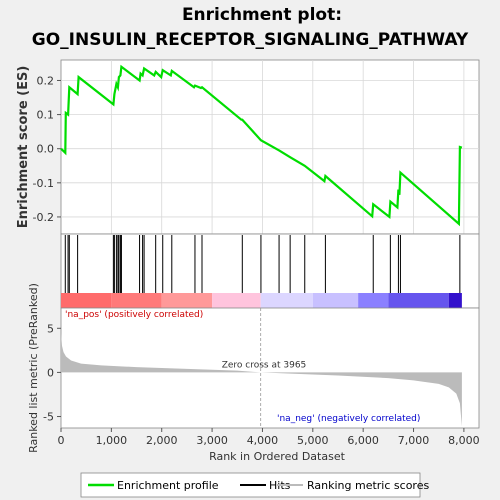  I want to click on legend-metric-label: Ranking metric scores, so click(368, 485).